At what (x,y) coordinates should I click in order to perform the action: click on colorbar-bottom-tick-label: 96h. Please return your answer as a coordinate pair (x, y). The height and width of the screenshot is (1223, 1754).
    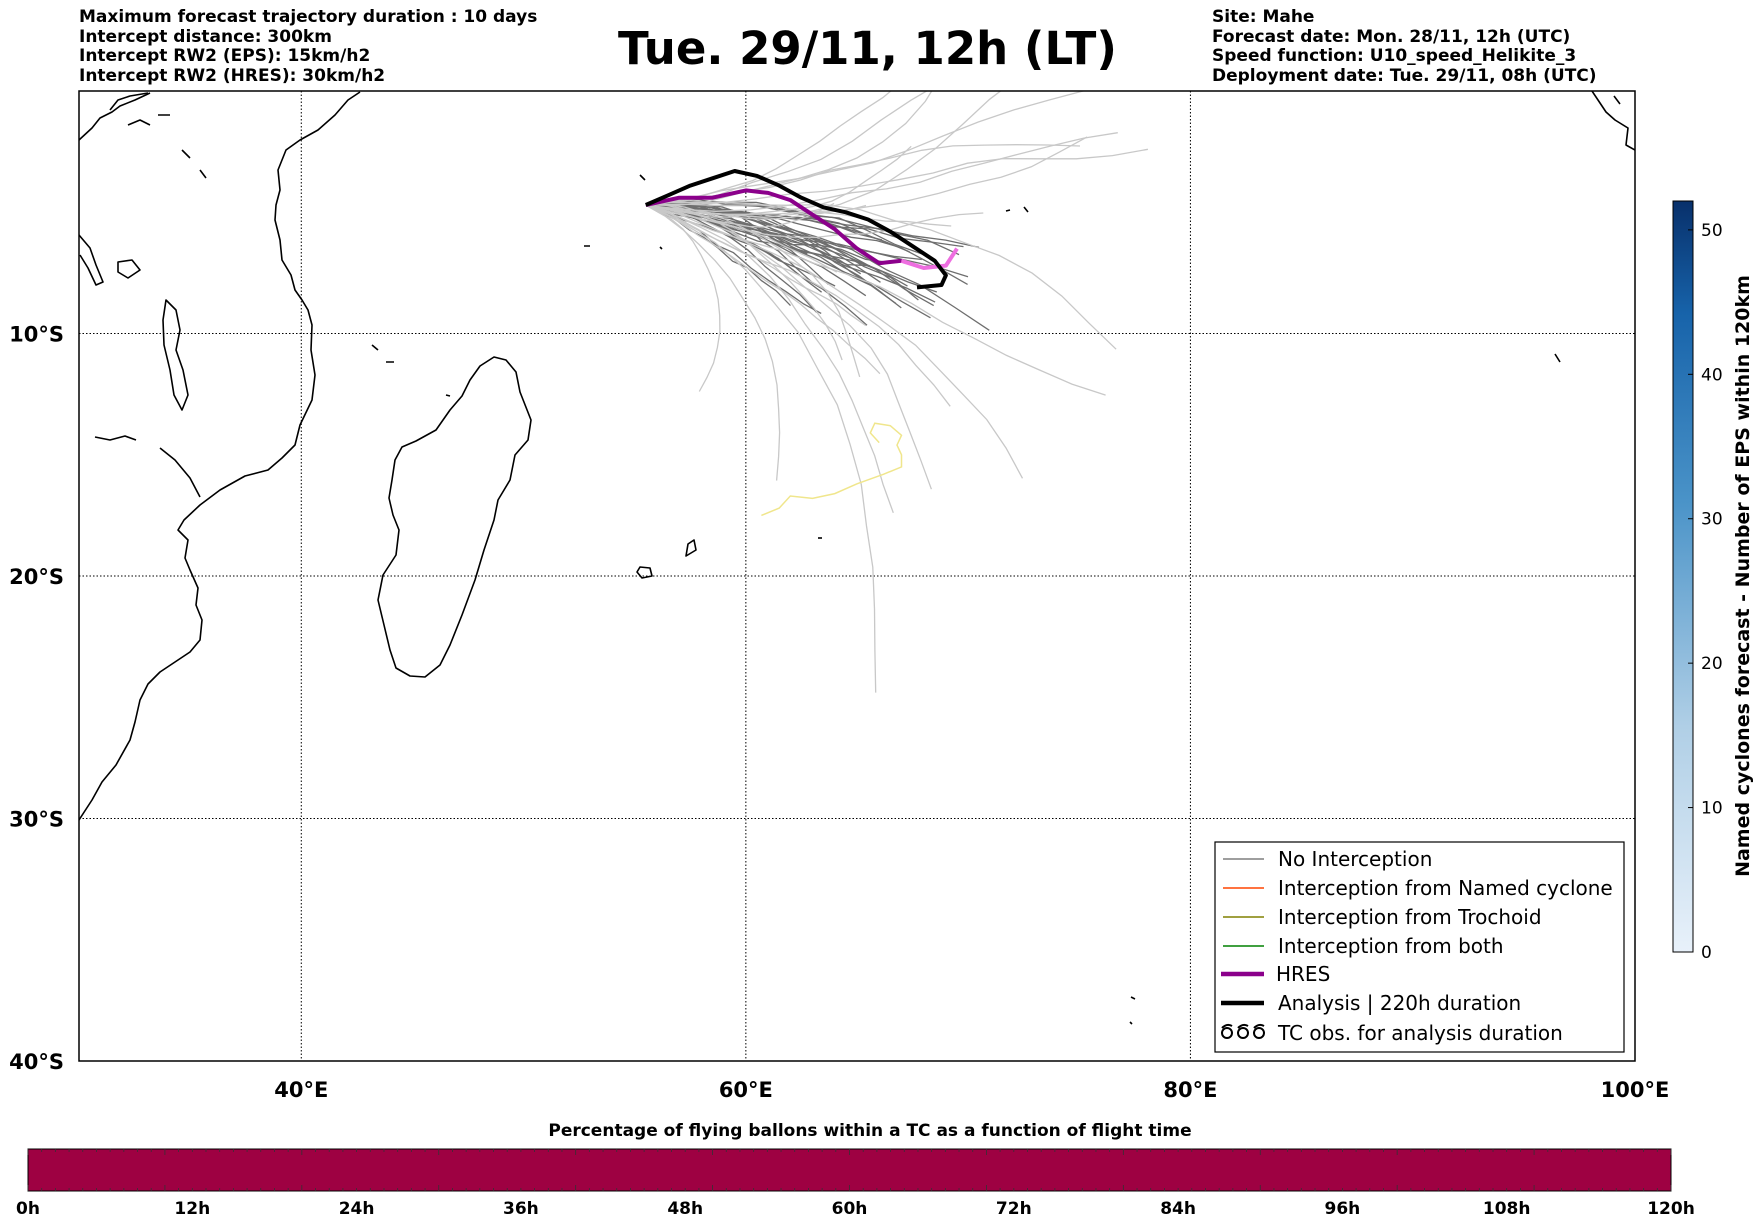
    Looking at the image, I should click on (1343, 1209).